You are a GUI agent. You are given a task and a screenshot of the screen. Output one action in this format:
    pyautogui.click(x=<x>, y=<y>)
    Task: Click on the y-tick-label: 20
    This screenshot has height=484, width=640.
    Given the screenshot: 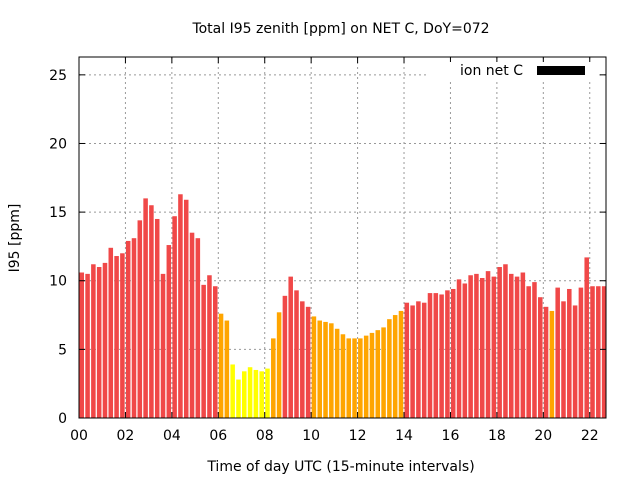 What is the action you would take?
    pyautogui.click(x=58, y=144)
    